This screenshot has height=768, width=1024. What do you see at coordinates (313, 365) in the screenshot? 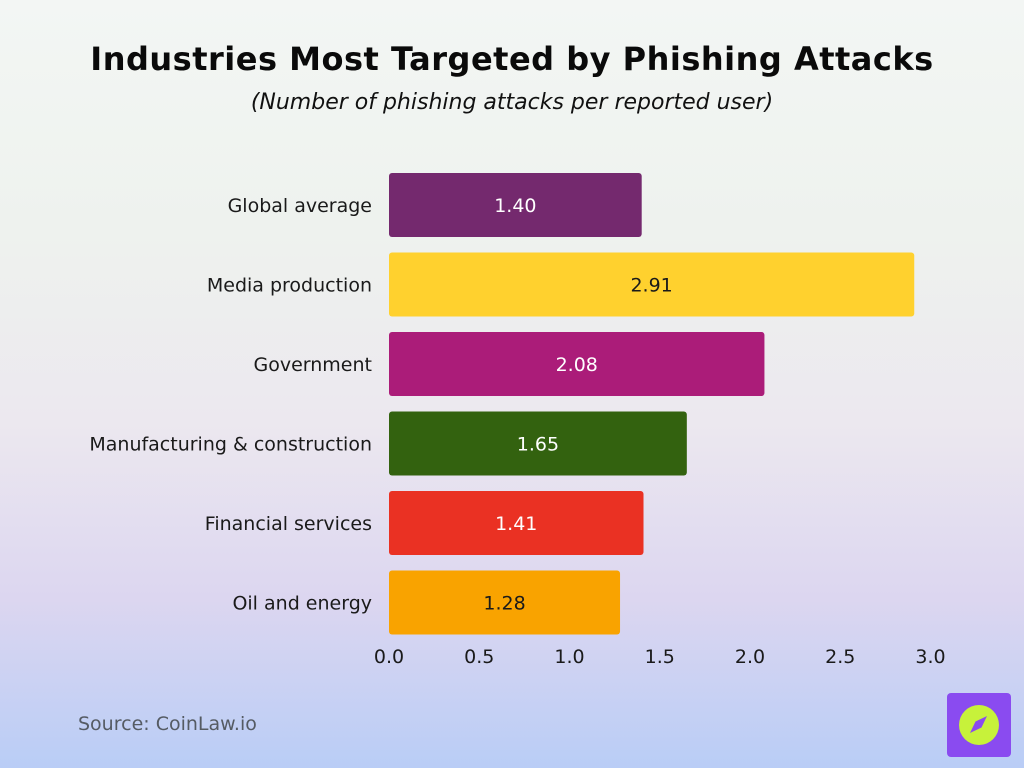
I see `category-label: Government` at bounding box center [313, 365].